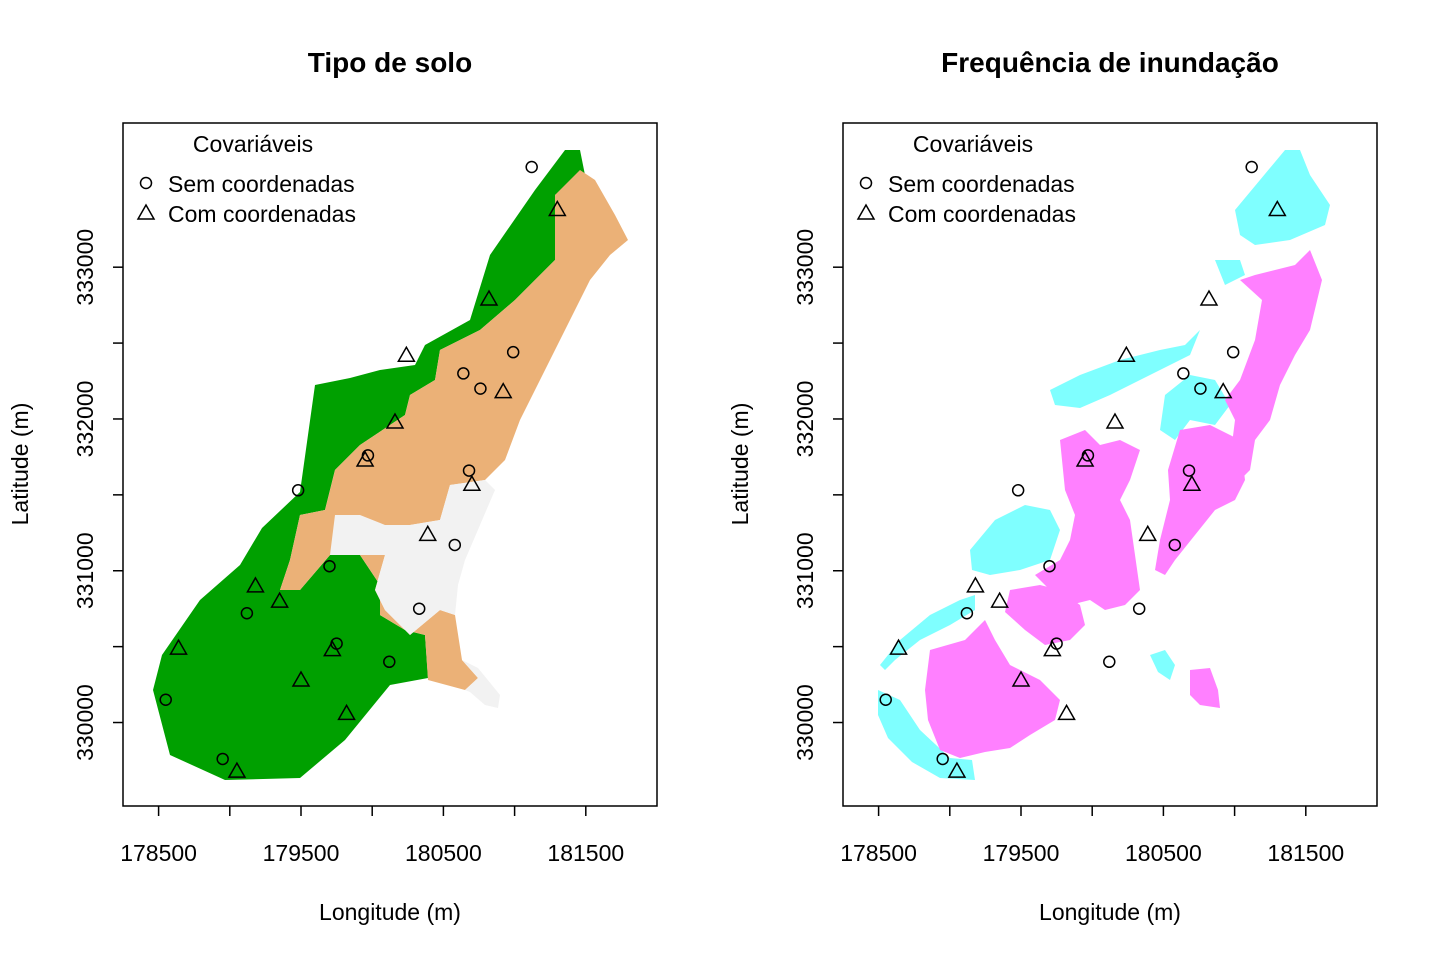  What do you see at coordinates (1110, 912) in the screenshot?
I see `x-axis-label: Longitude (m)` at bounding box center [1110, 912].